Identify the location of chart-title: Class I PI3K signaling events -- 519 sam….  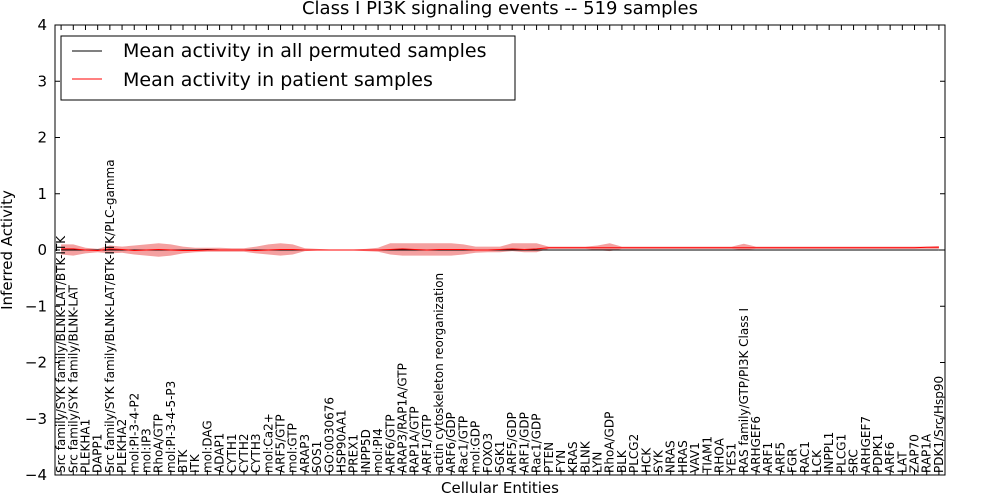
(500, 9).